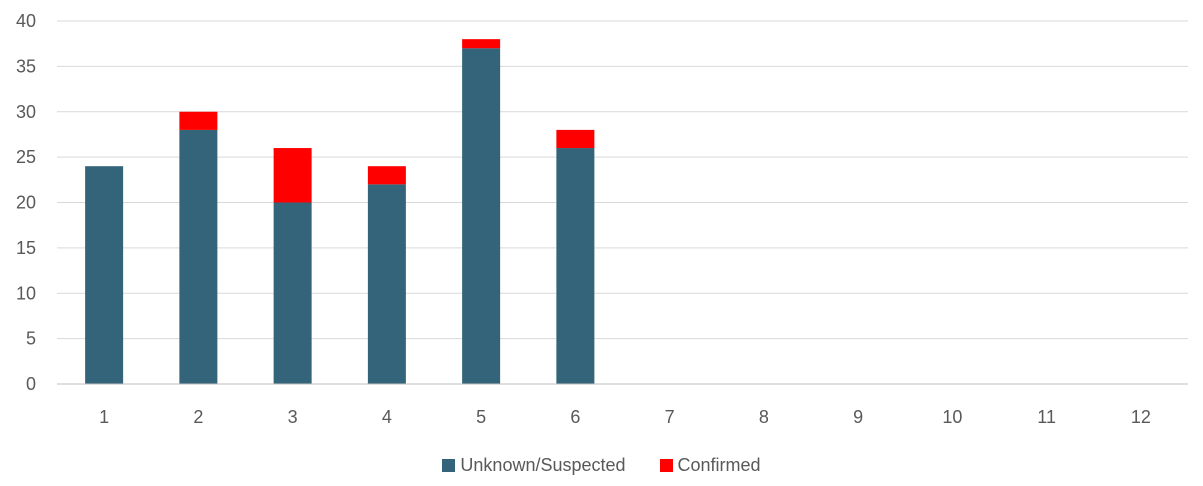 This screenshot has height=486, width=1203. Describe the element at coordinates (293, 417) in the screenshot. I see `x-tick-label: 3` at that location.